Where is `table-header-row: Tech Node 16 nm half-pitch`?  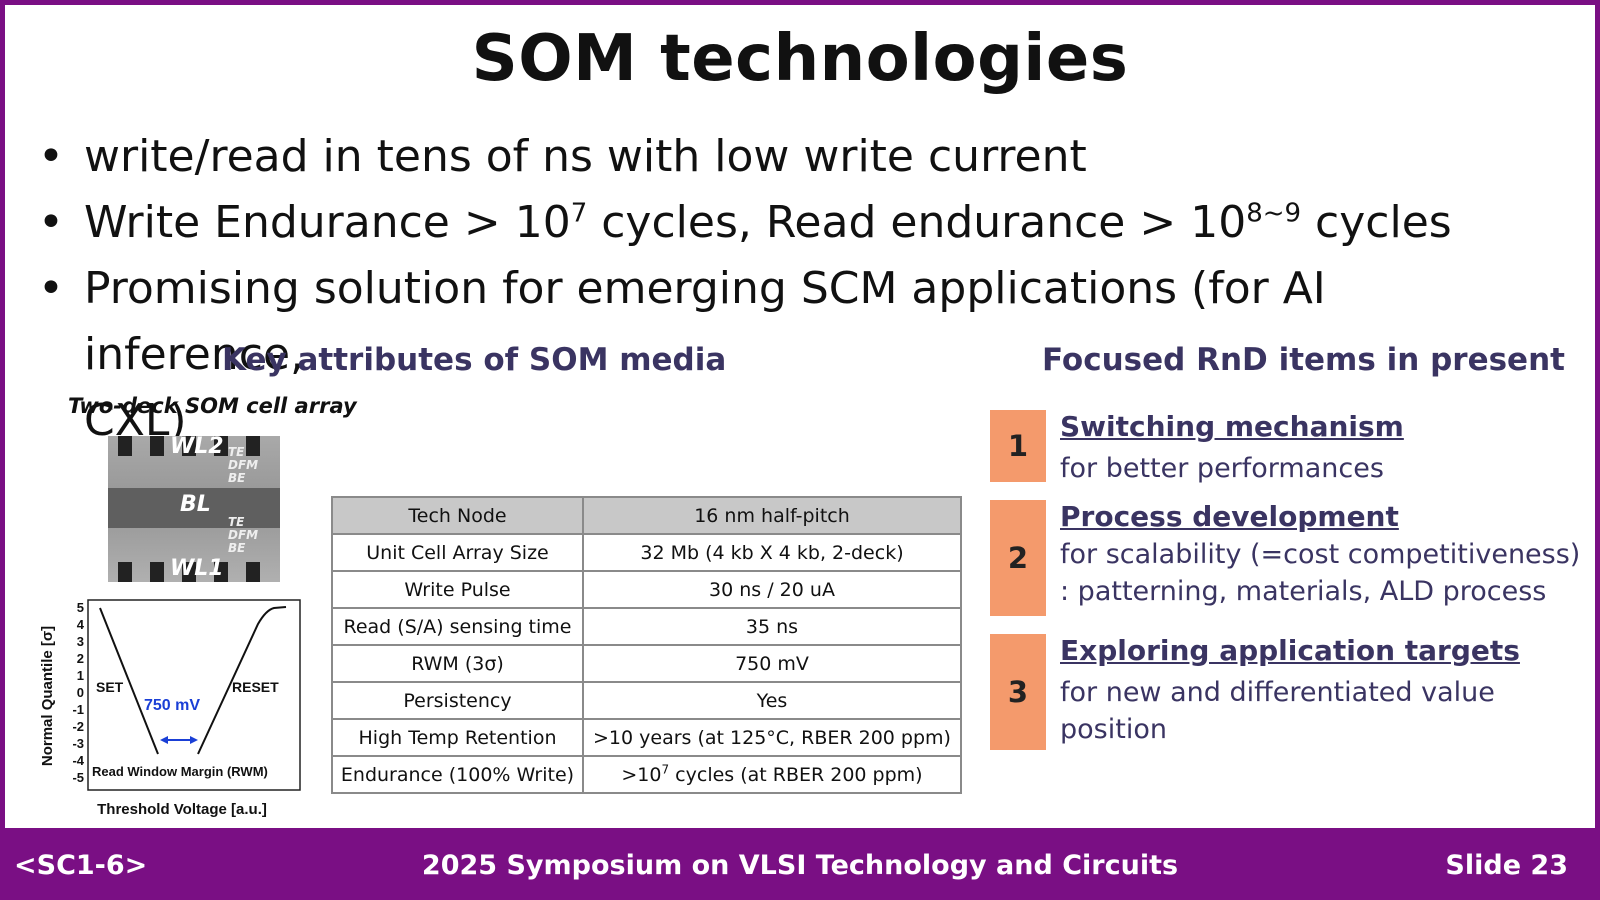 table-header-row: Tech Node 16 nm half-pitch is located at coordinates (646, 515).